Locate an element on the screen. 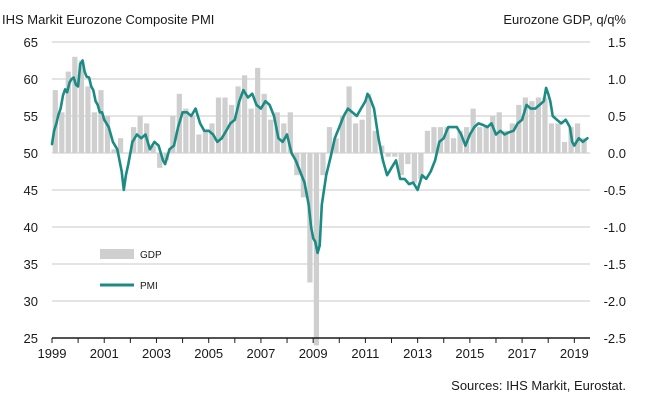  y-right-tick-label: 1.0 is located at coordinates (617, 79).